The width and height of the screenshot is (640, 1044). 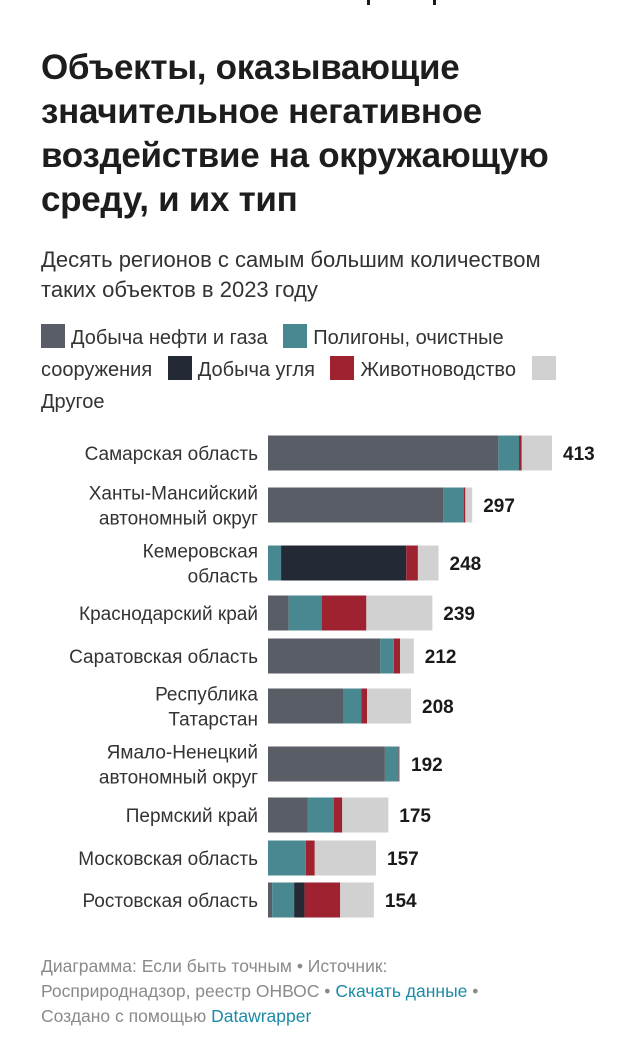 I want to click on category-label-line: Саратовская область, so click(x=163, y=657).